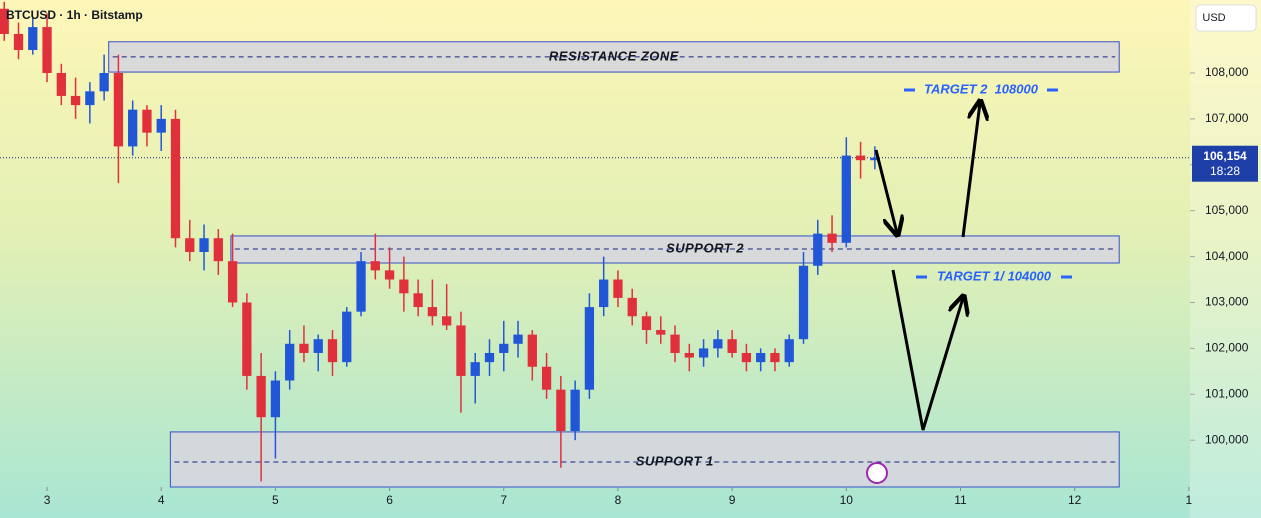 The width and height of the screenshot is (1261, 518). Describe the element at coordinates (1189, 500) in the screenshot. I see `x-tick-label: 1` at that location.